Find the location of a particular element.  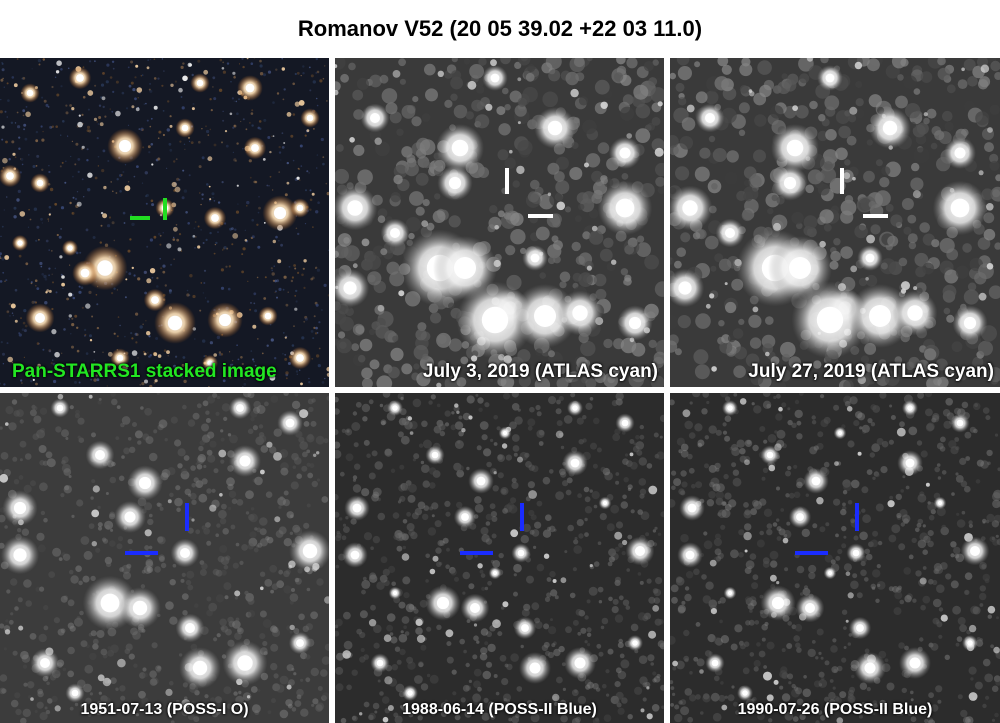

atlas-2019-07-03-image-panel: July 3, 2019 (ATLAS cyan) is located at coordinates (499, 222).